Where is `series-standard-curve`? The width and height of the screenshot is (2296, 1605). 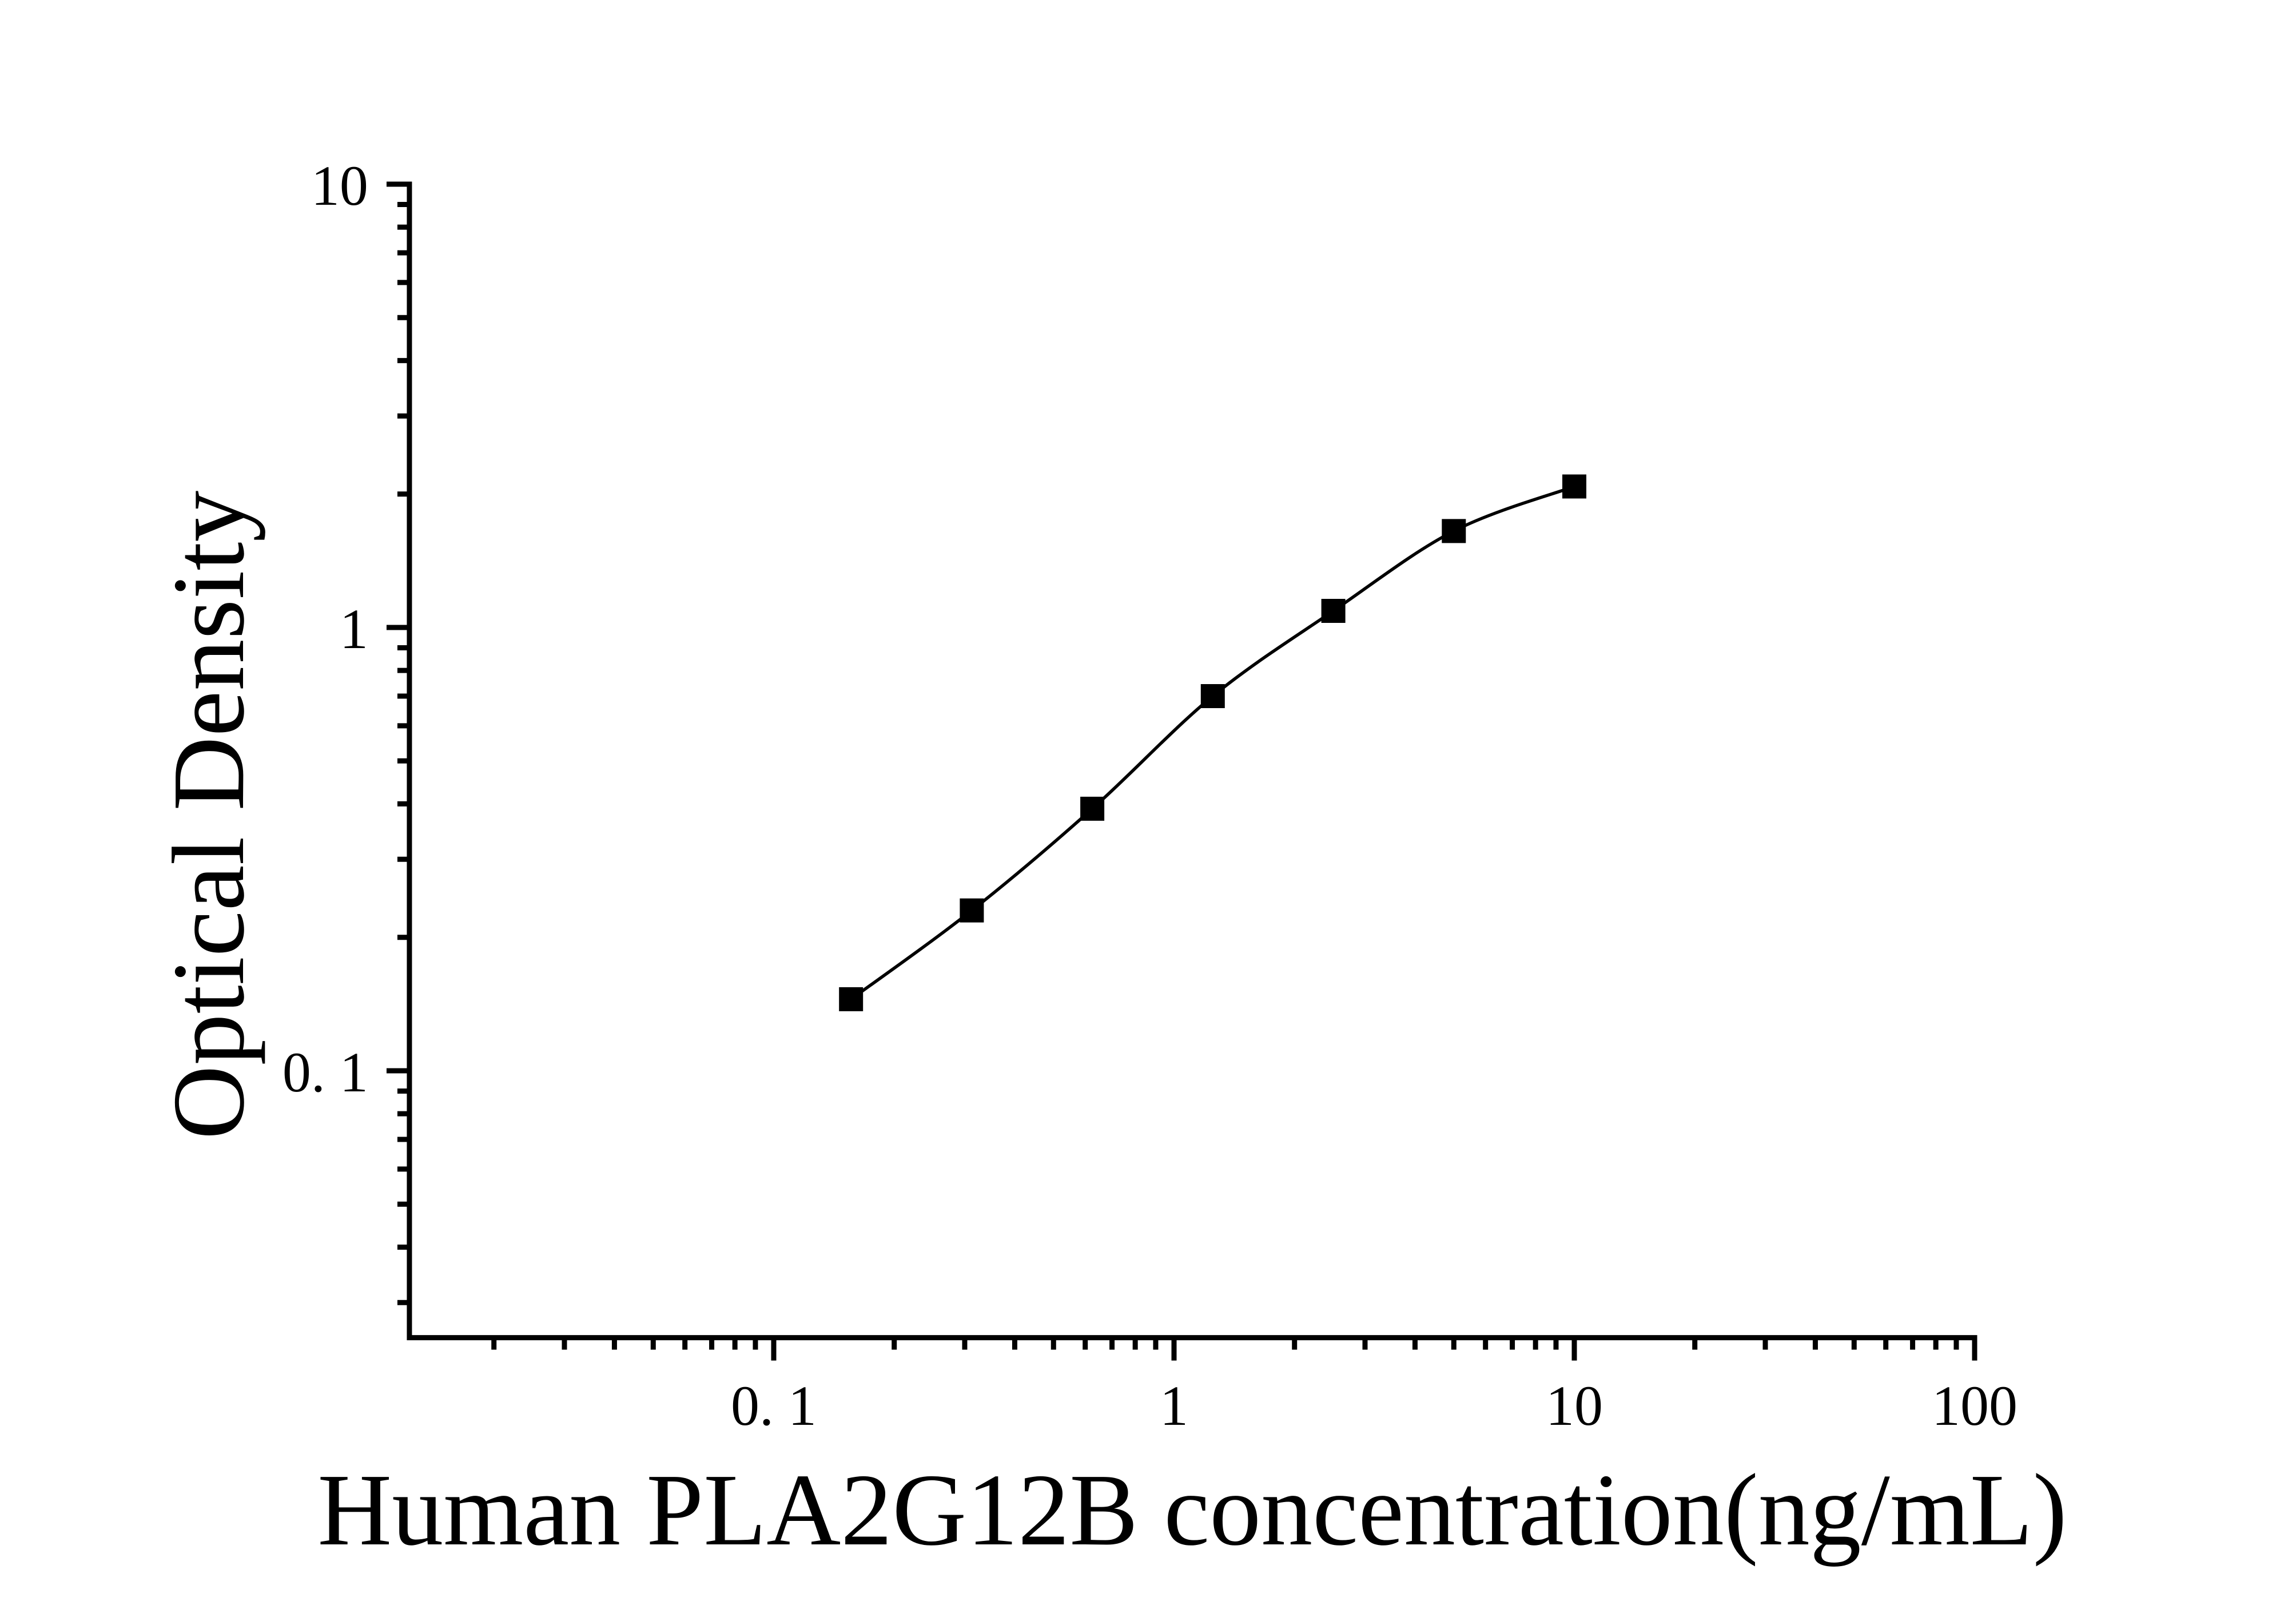
series-standard-curve is located at coordinates (1213, 742).